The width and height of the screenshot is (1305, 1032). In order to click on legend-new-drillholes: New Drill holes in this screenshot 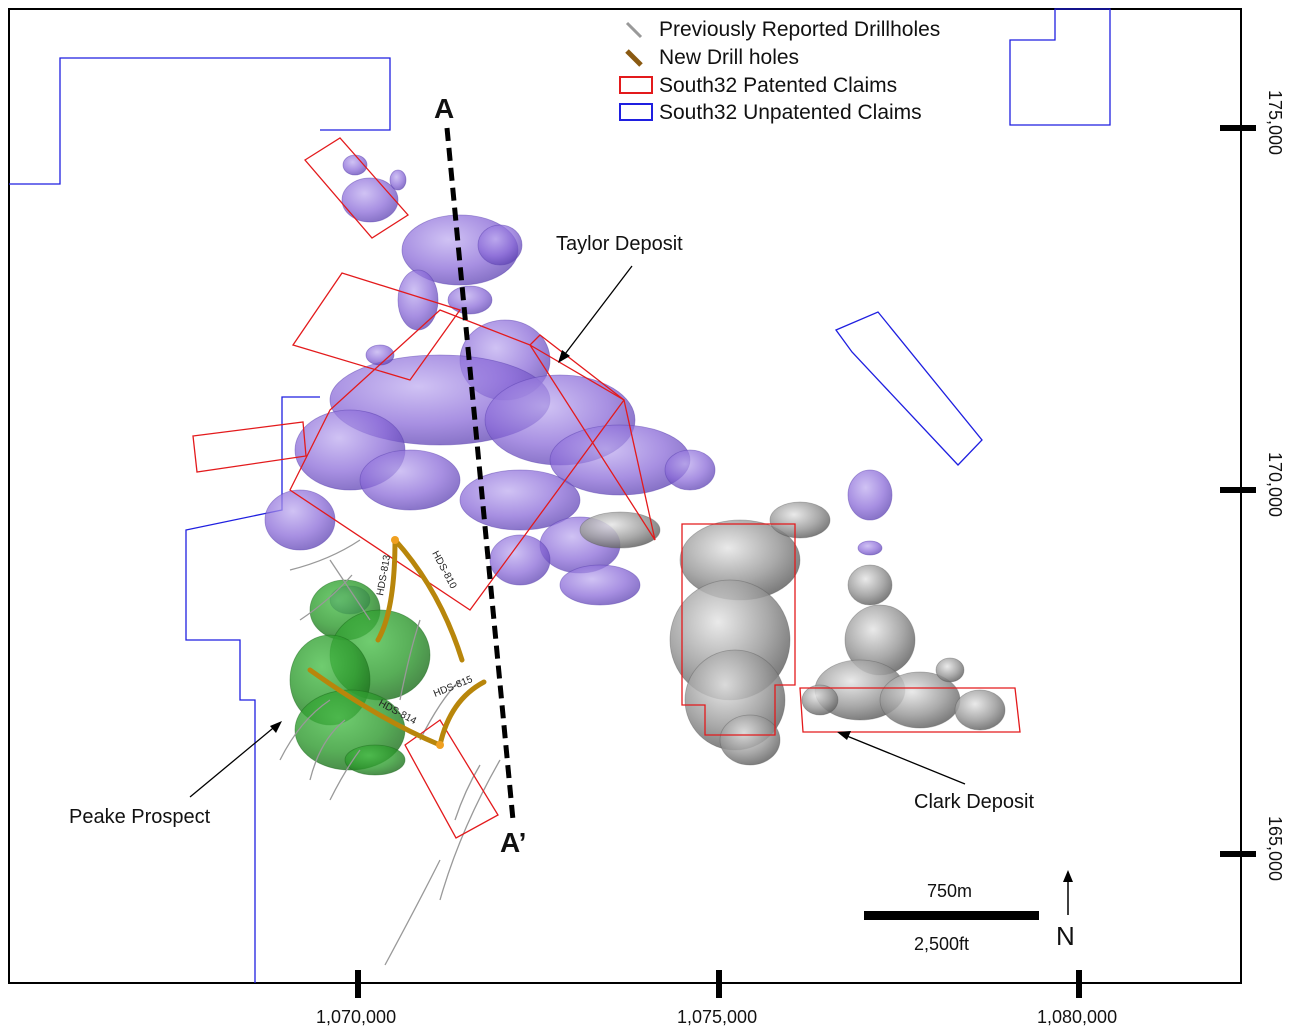, I will do `click(729, 57)`.